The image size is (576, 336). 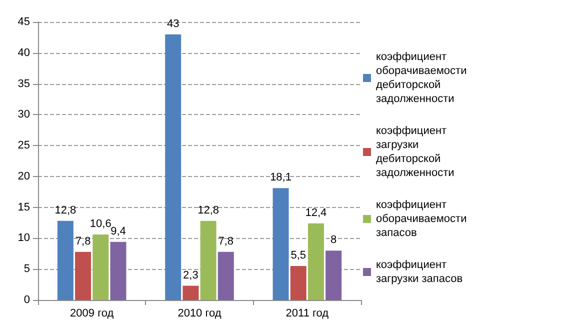 I want to click on legend-label: коэффициент оборачиваемости запасов, so click(x=423, y=219).